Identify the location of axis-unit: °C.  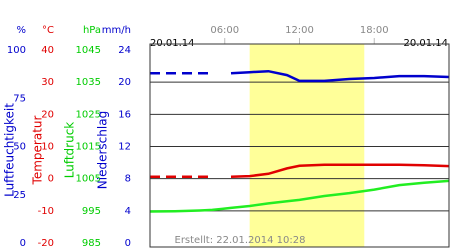
(48, 30).